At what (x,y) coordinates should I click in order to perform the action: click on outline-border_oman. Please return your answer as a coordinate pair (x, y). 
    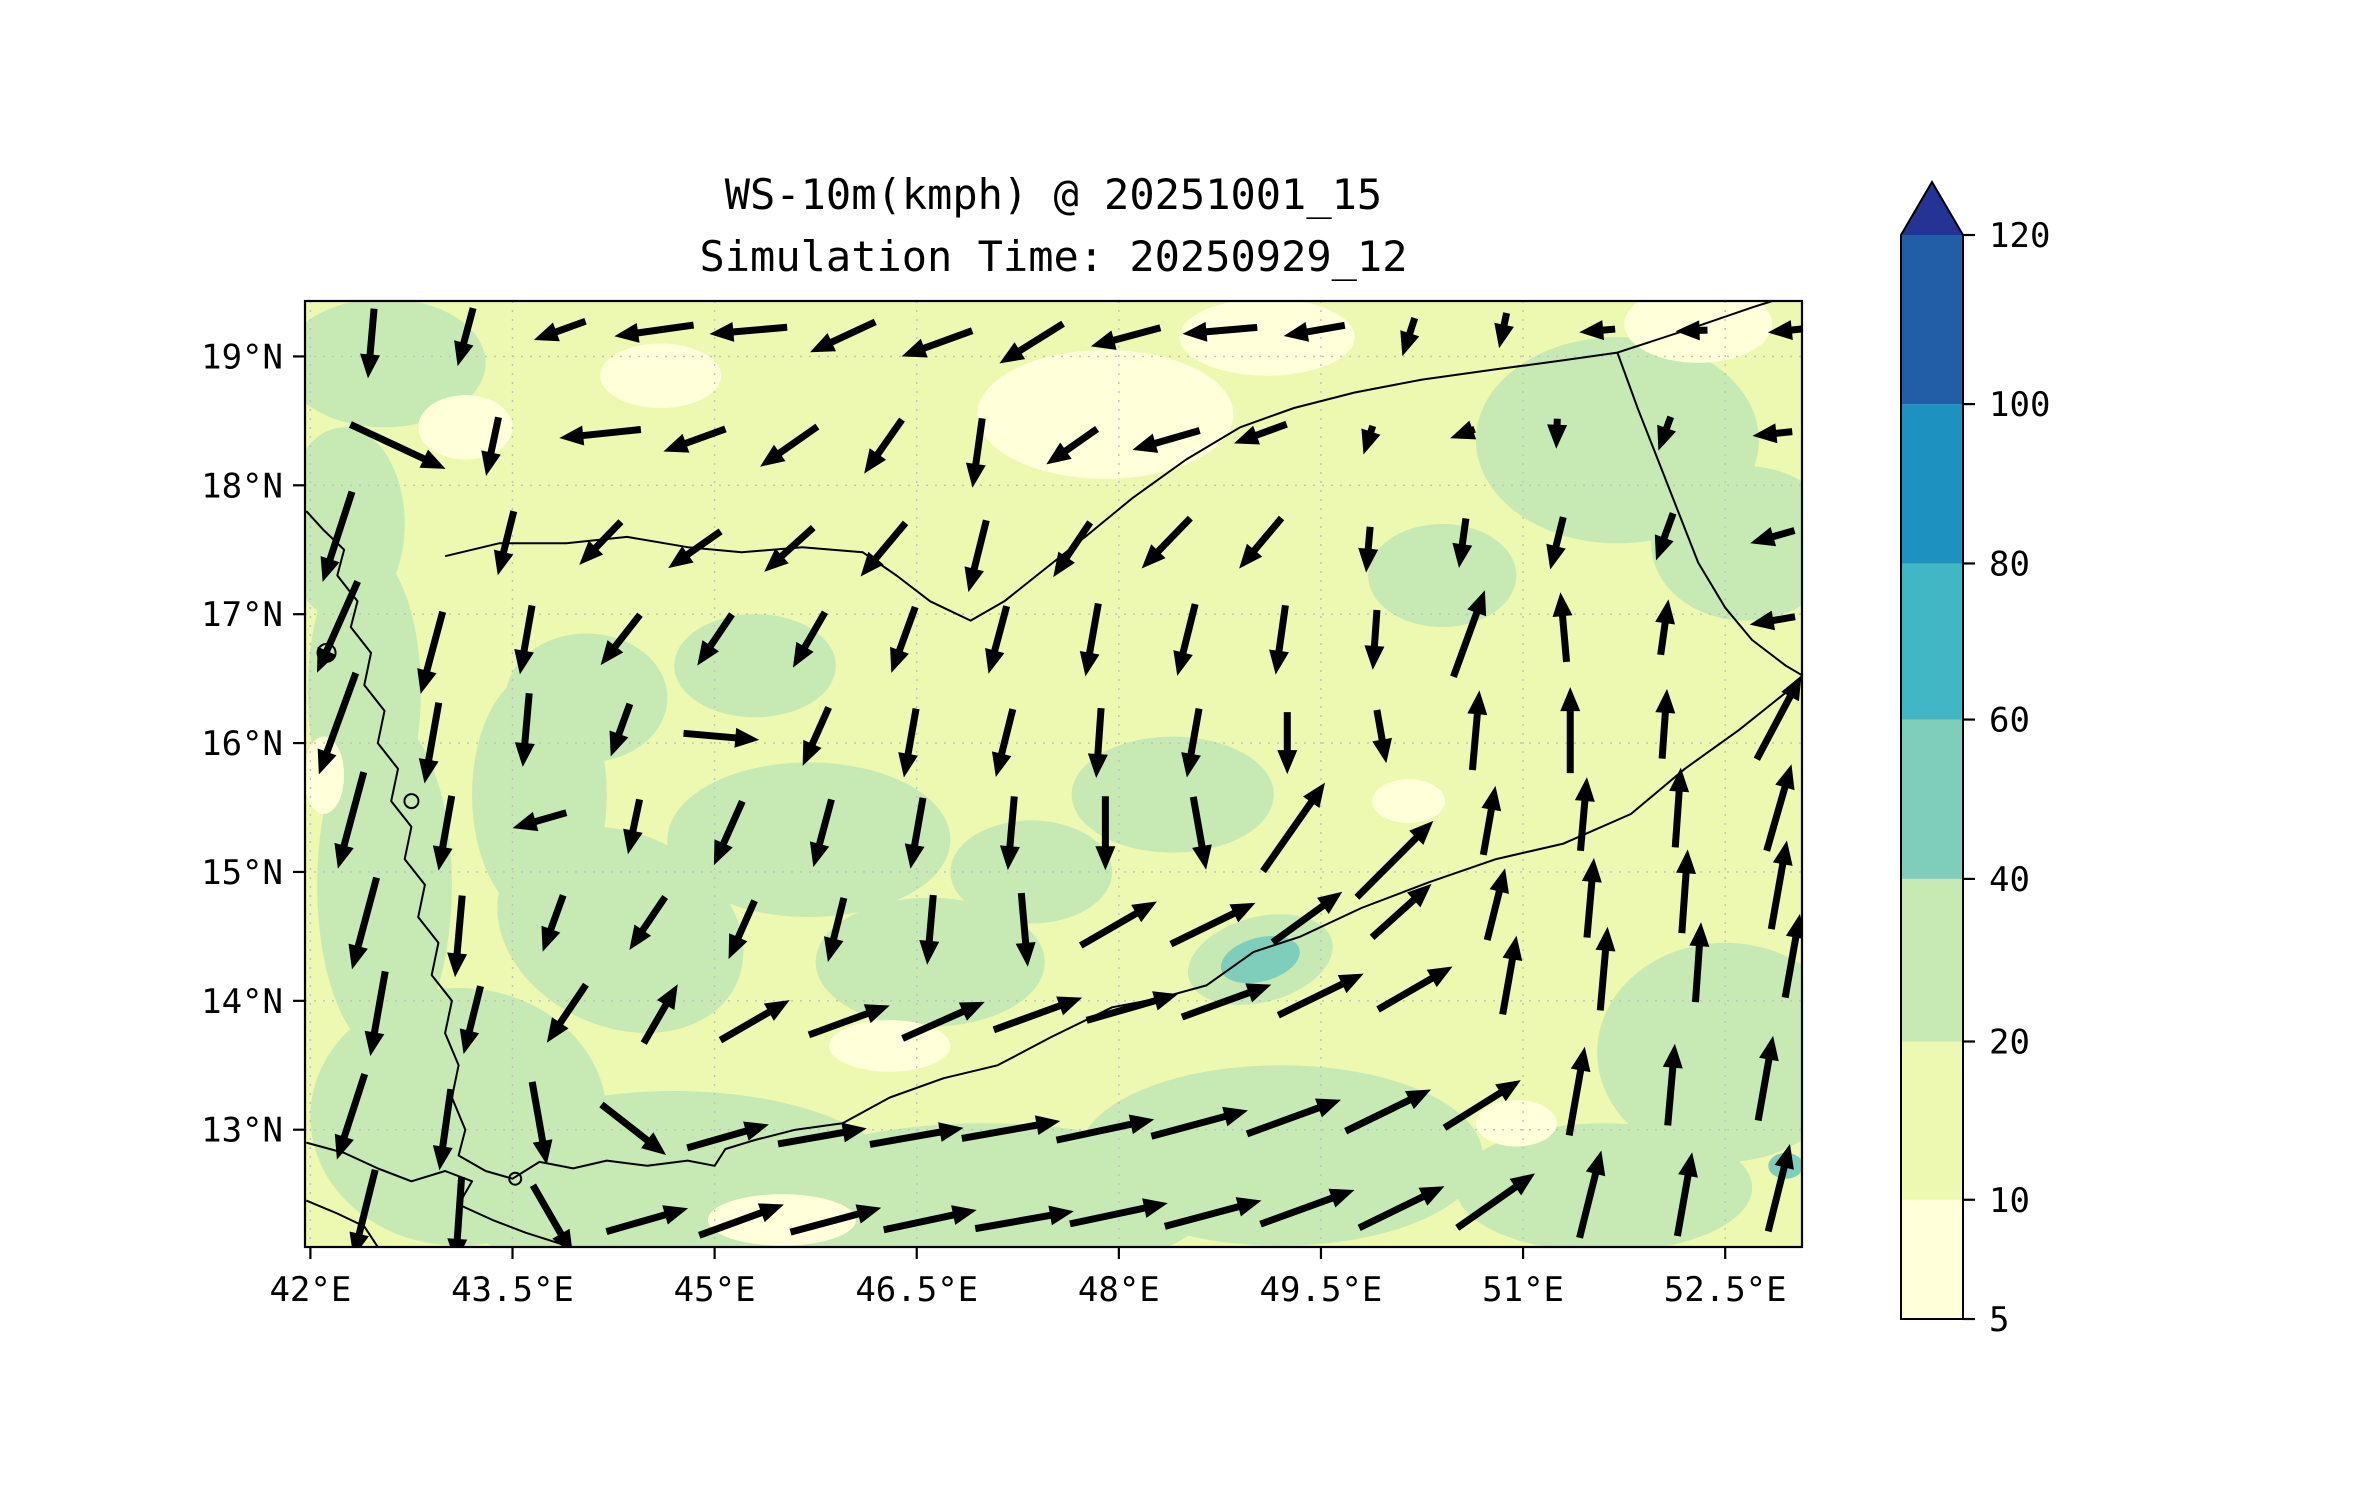
    Looking at the image, I should click on (1709, 514).